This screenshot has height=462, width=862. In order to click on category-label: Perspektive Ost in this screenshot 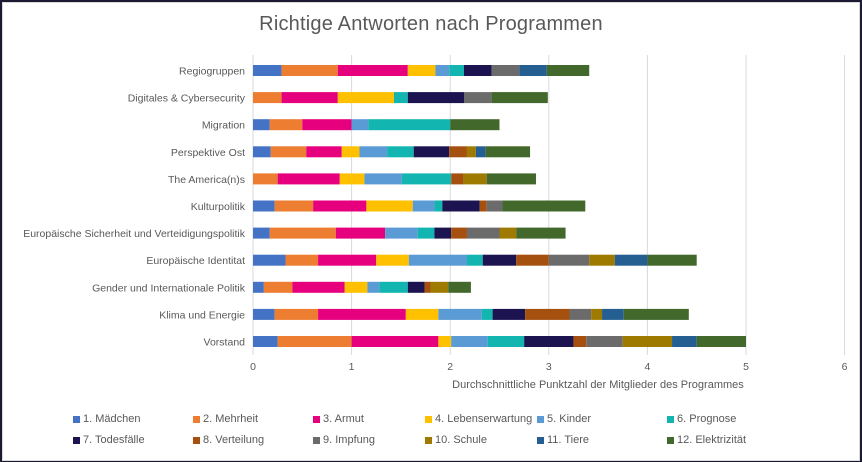, I will do `click(208, 153)`.